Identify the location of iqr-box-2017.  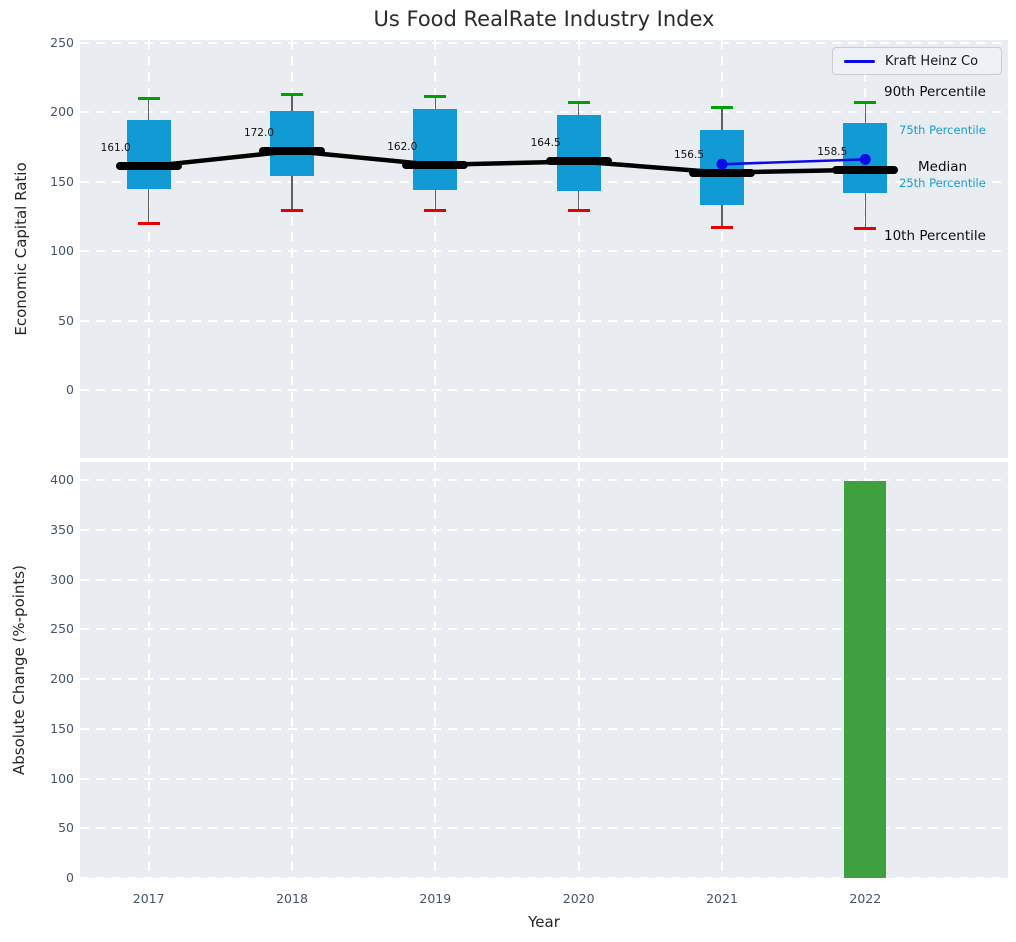
(148, 154).